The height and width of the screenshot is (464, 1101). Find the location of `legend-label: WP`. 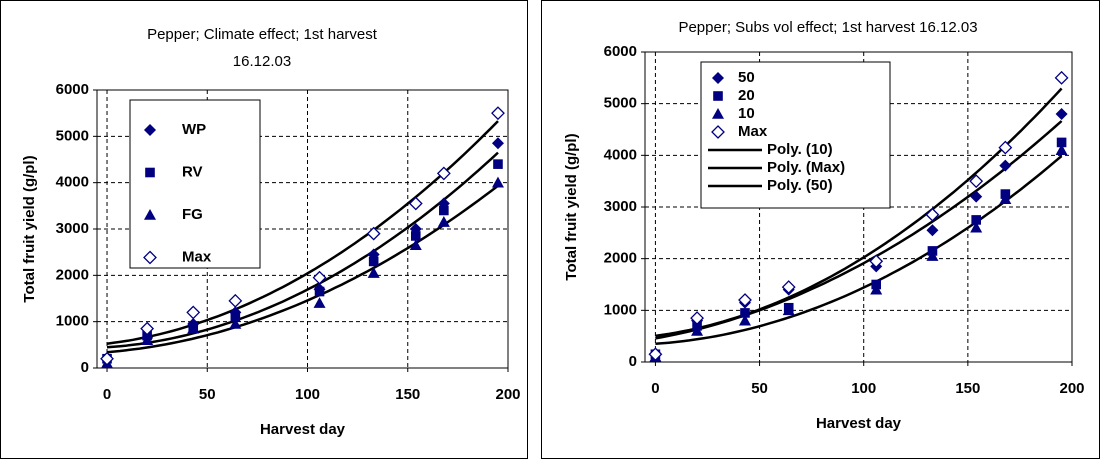

legend-label: WP is located at coordinates (194, 129).